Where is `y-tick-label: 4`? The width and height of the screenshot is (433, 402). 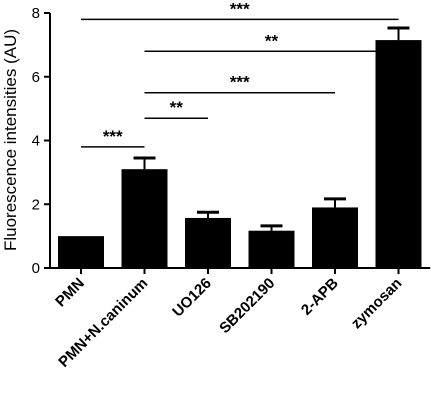 y-tick-label: 4 is located at coordinates (36, 141).